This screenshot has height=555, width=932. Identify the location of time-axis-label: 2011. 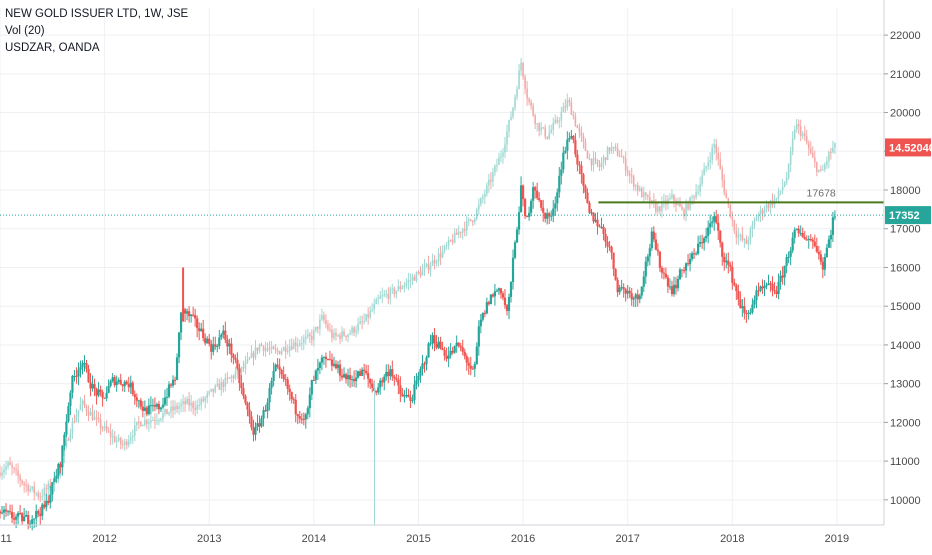
(6, 539).